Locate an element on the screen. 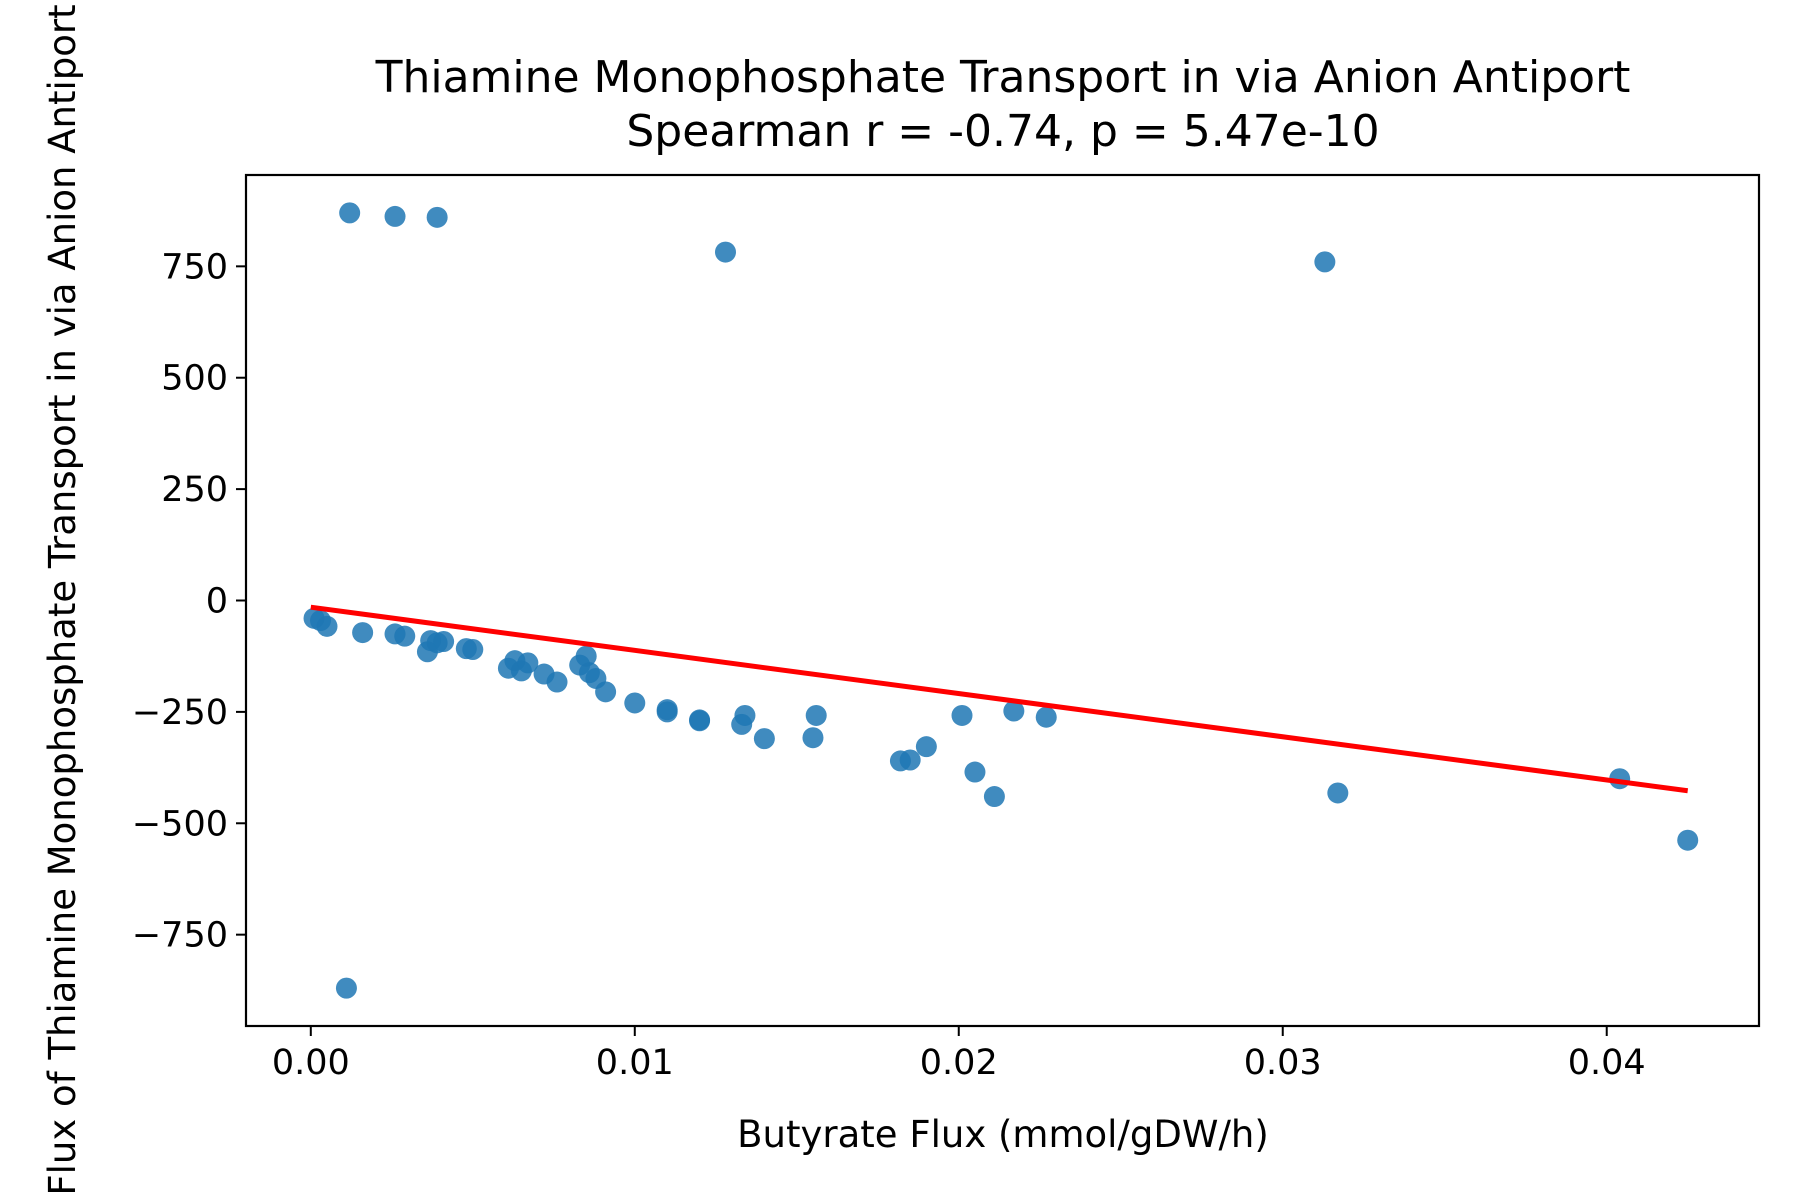  x-axis-label: Butyrate Flux (mmol/gDW/h) is located at coordinates (1003, 1134).